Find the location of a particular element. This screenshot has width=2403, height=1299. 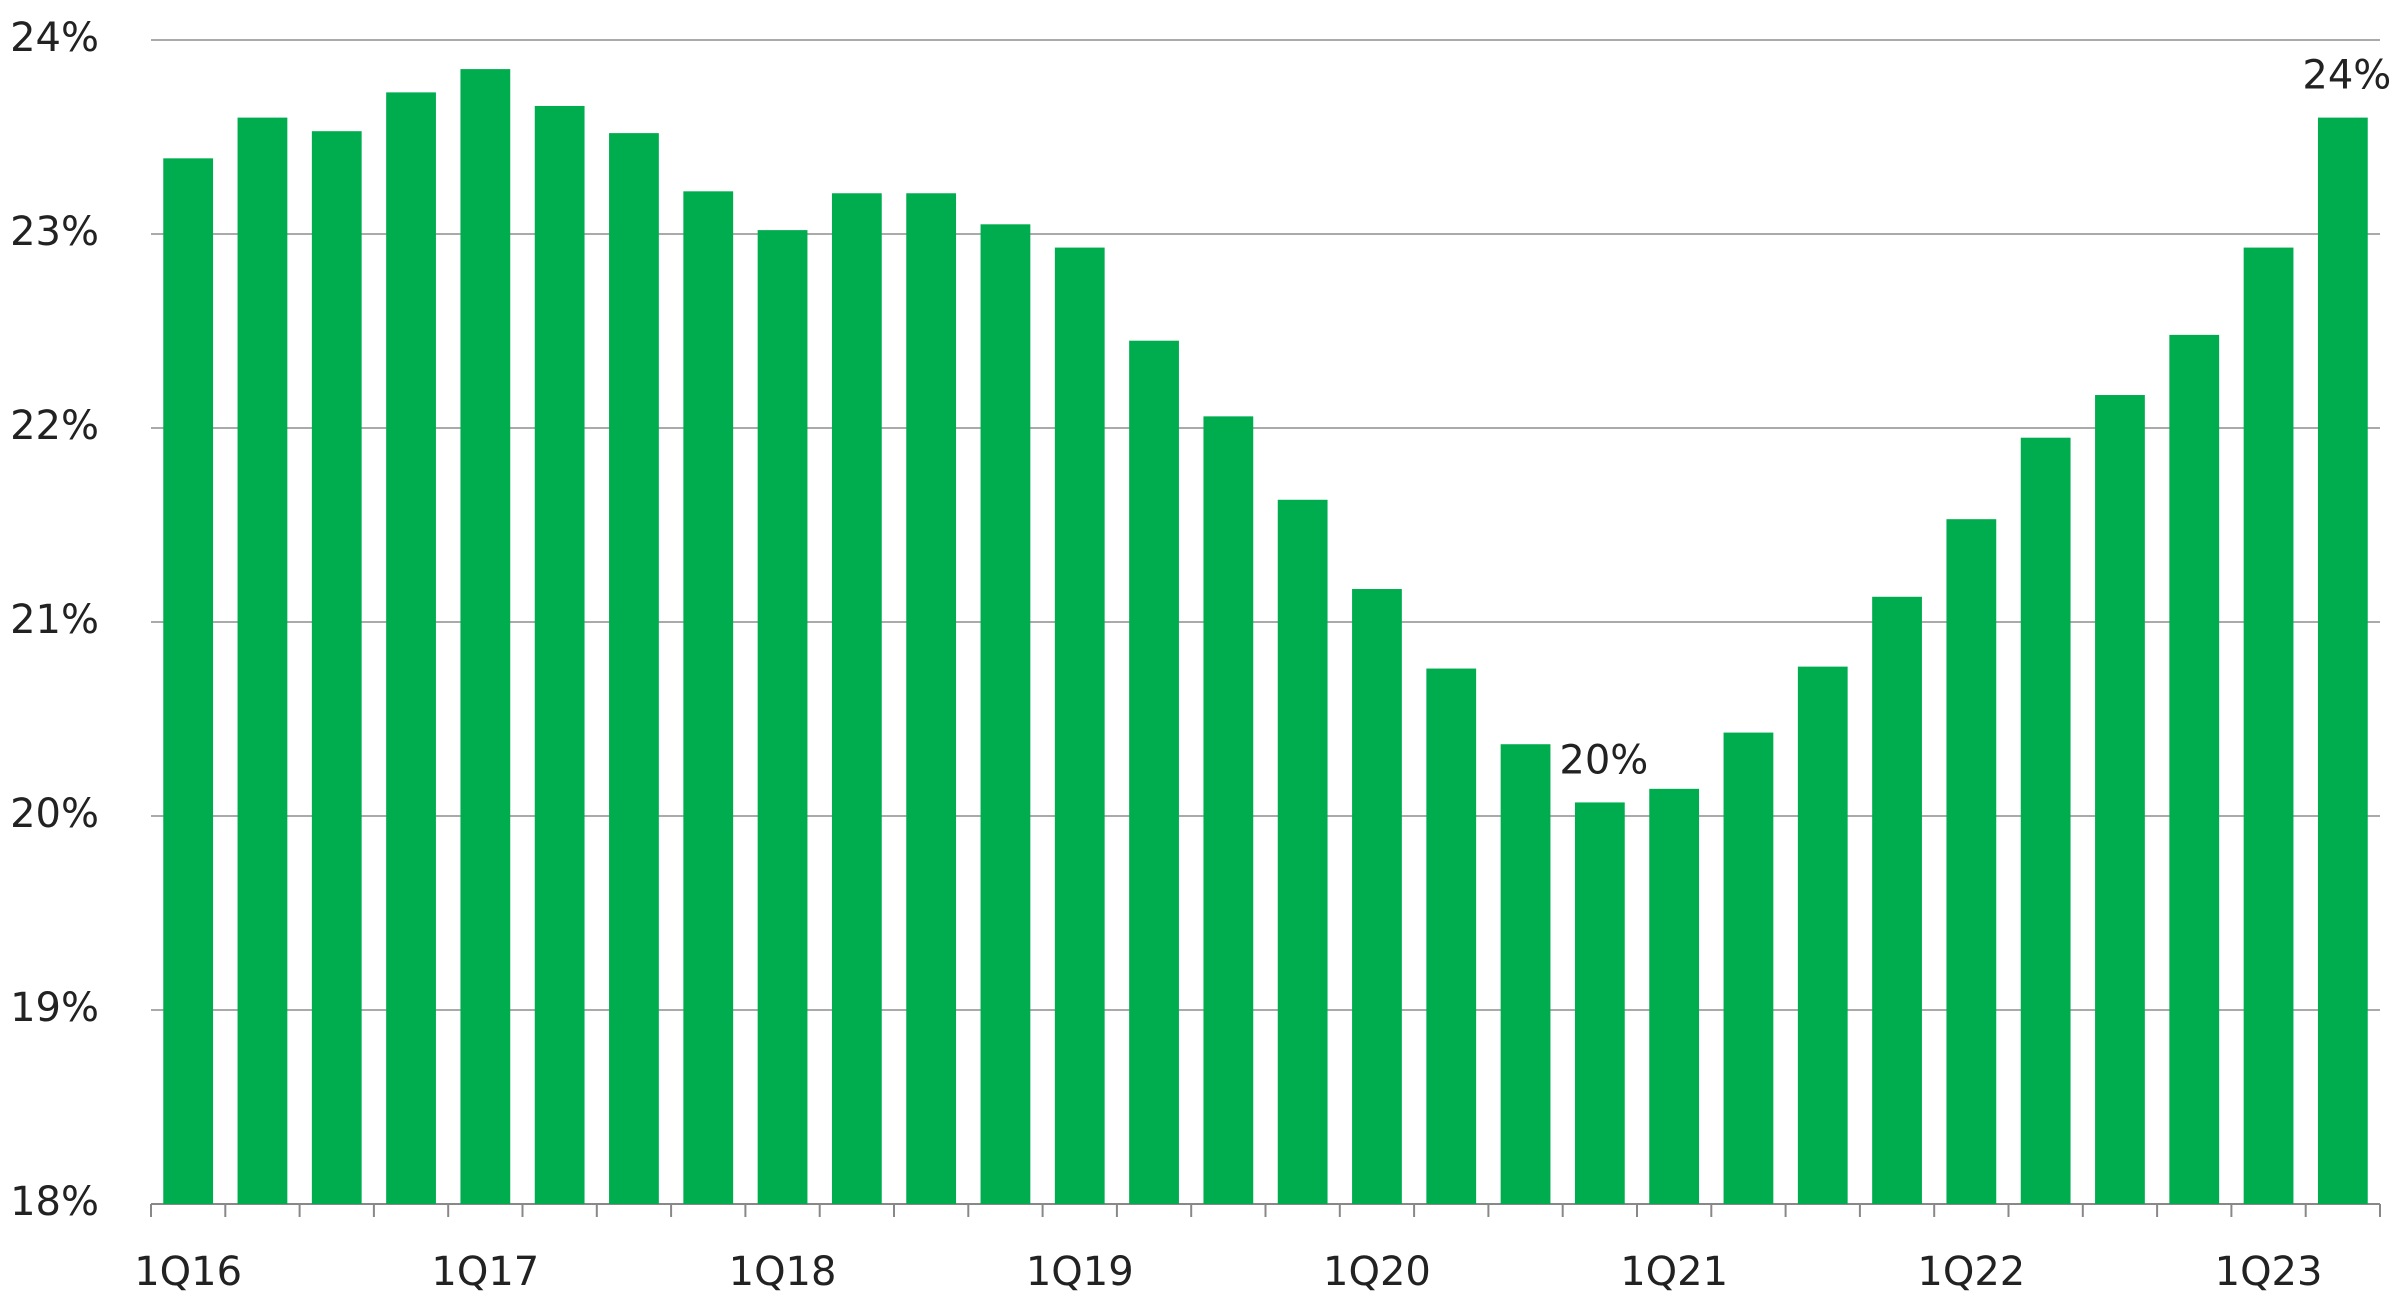

x-tick-label: 1Q19 is located at coordinates (1080, 1272).